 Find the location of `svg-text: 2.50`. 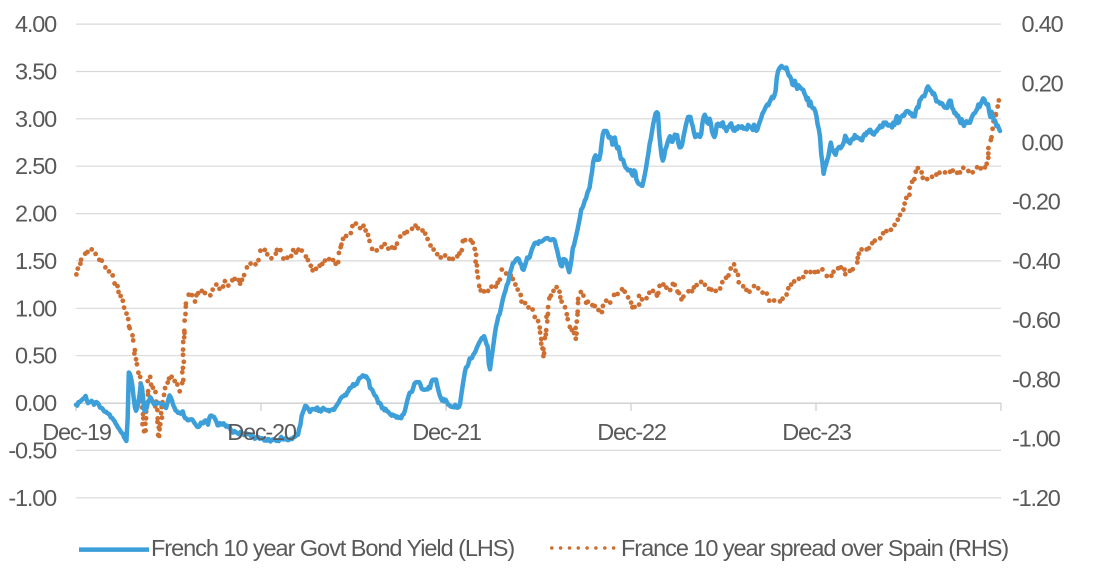

svg-text: 2.50 is located at coordinates (36, 166).